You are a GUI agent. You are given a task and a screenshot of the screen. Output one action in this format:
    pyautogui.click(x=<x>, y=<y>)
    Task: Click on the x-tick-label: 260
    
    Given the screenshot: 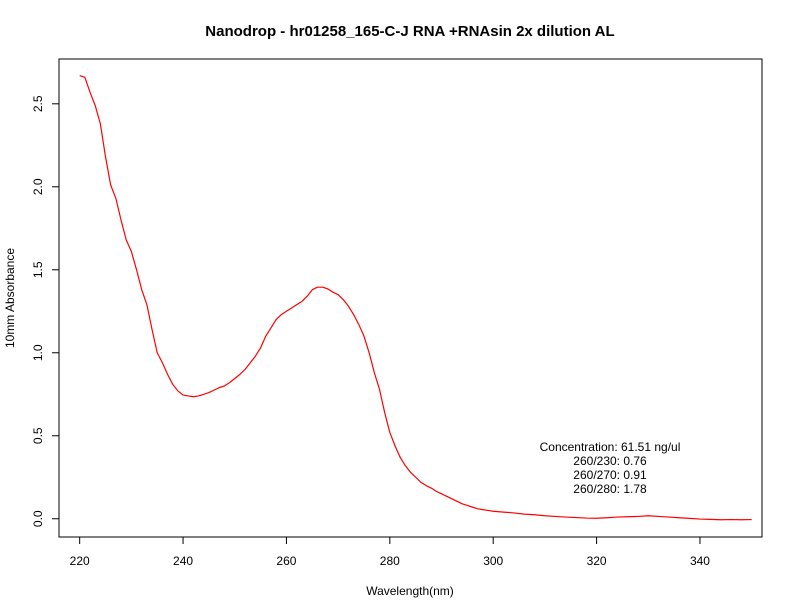 What is the action you would take?
    pyautogui.click(x=286, y=561)
    